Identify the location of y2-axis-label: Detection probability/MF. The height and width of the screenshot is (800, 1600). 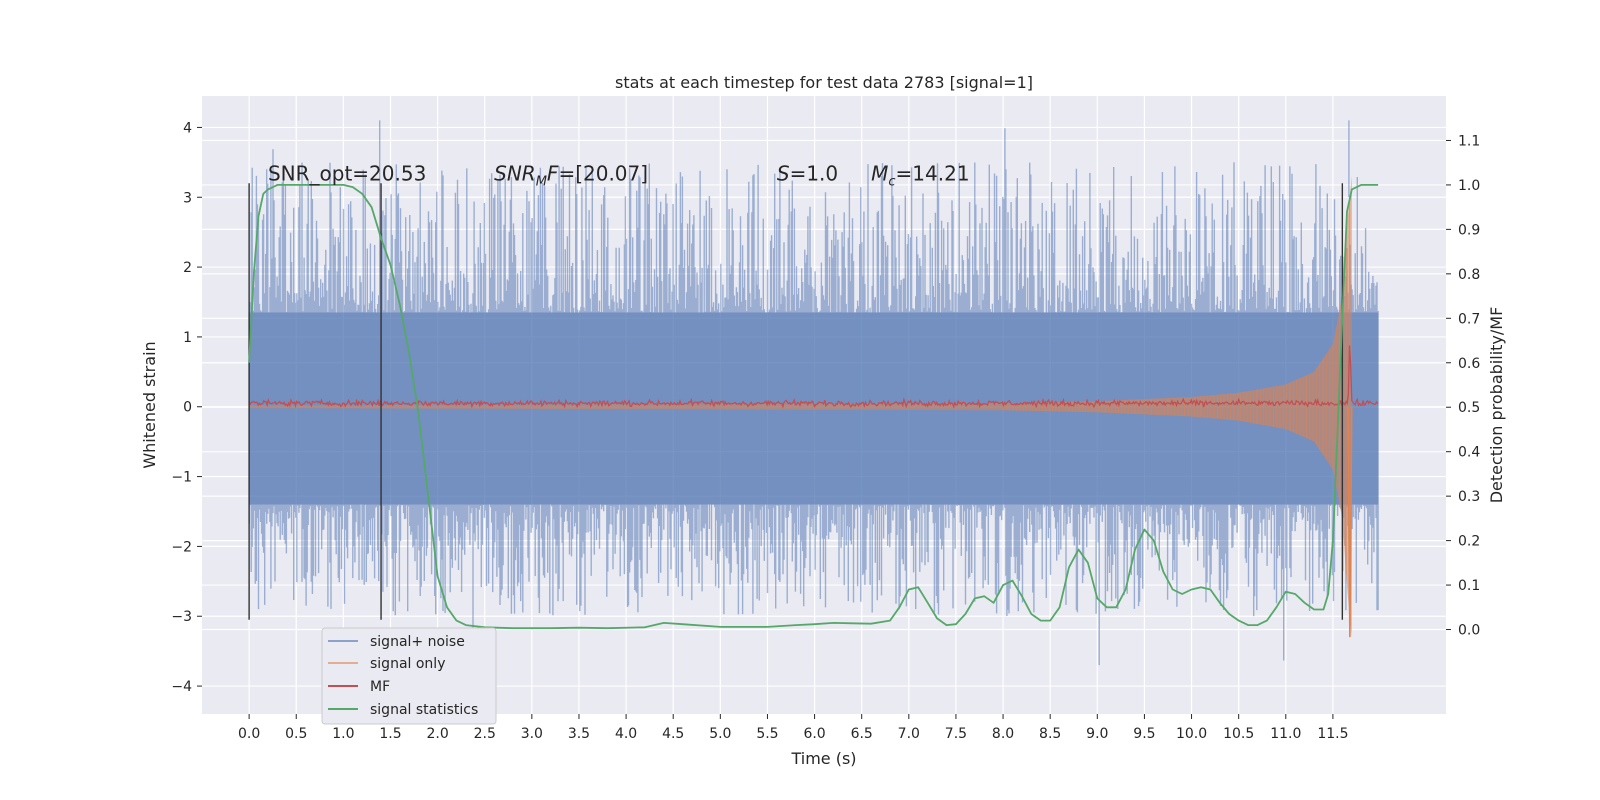
(1496, 405).